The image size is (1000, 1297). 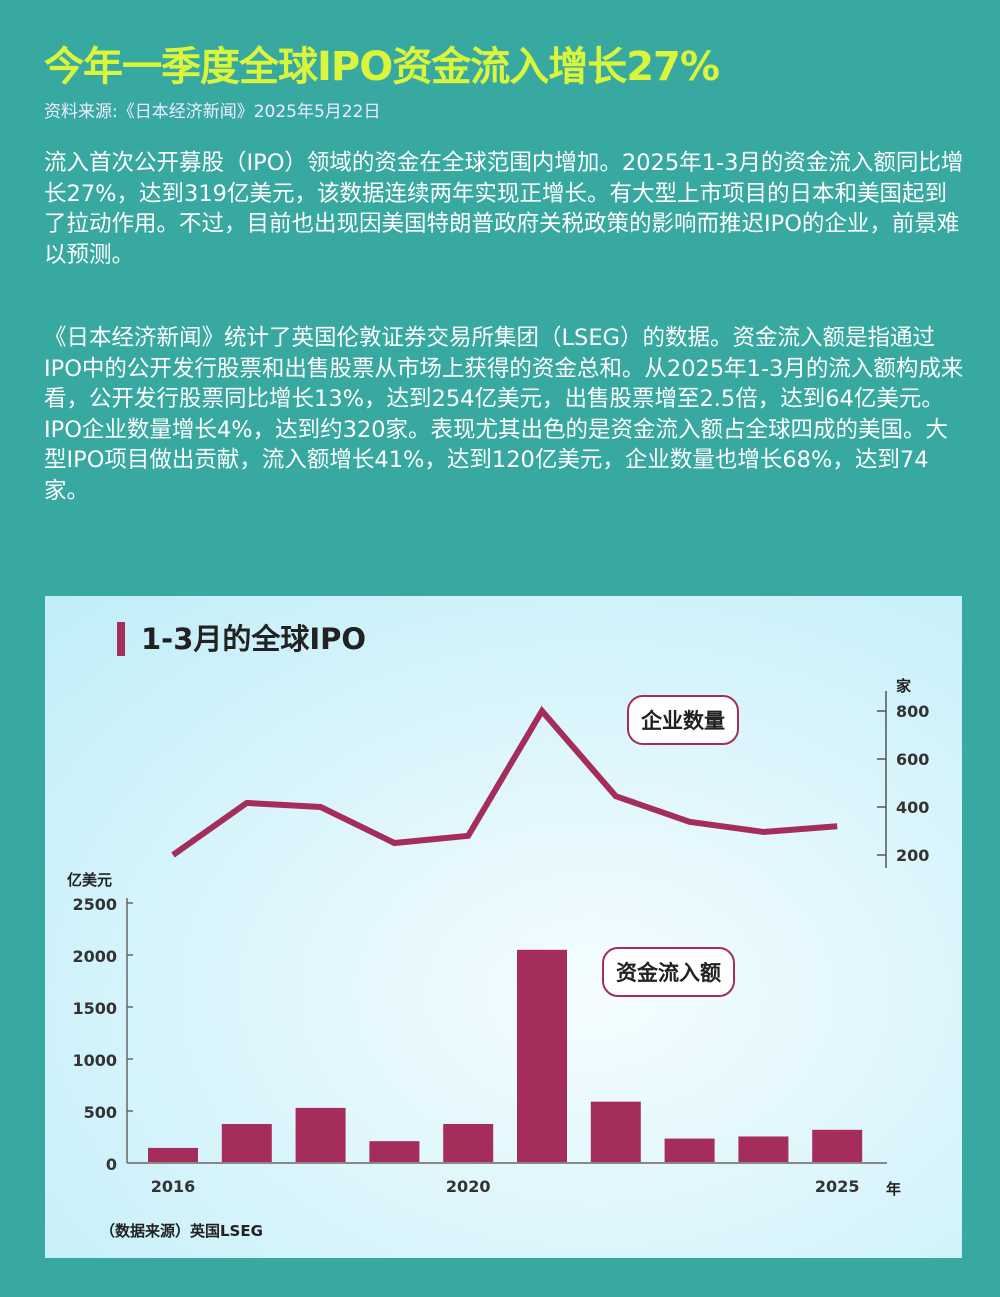 What do you see at coordinates (90, 880) in the screenshot?
I see `left-axis-unit: 亿美元` at bounding box center [90, 880].